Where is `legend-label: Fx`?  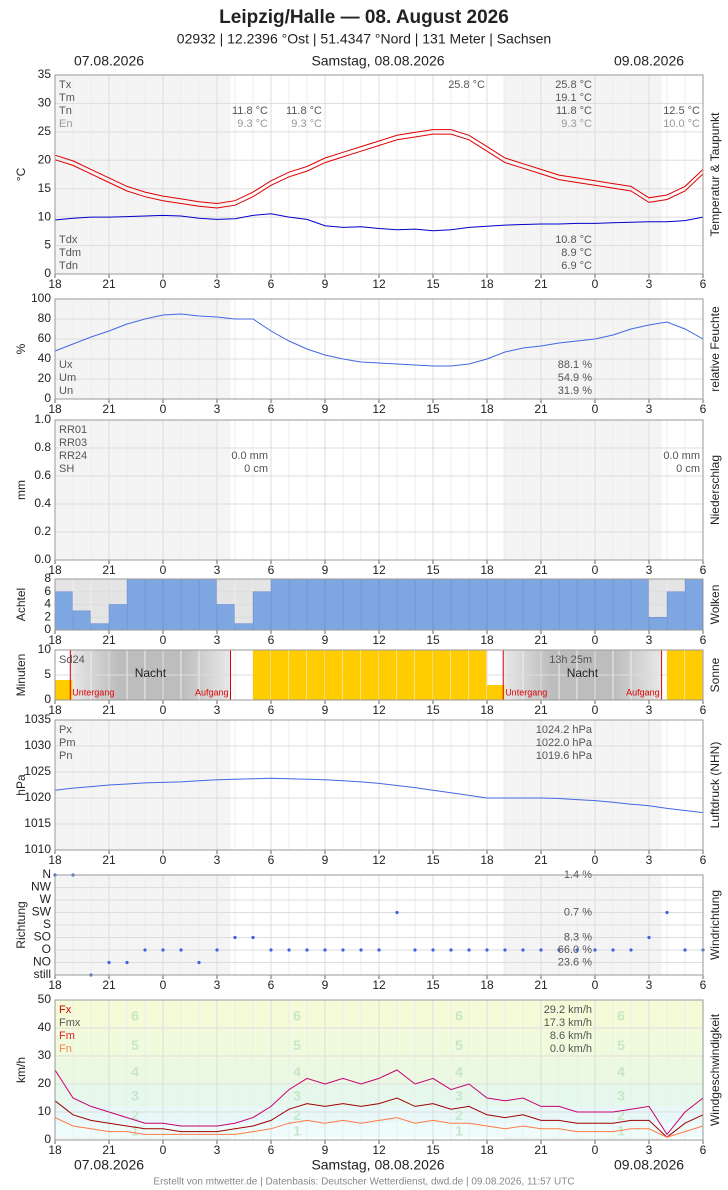 legend-label: Fx is located at coordinates (65, 1010).